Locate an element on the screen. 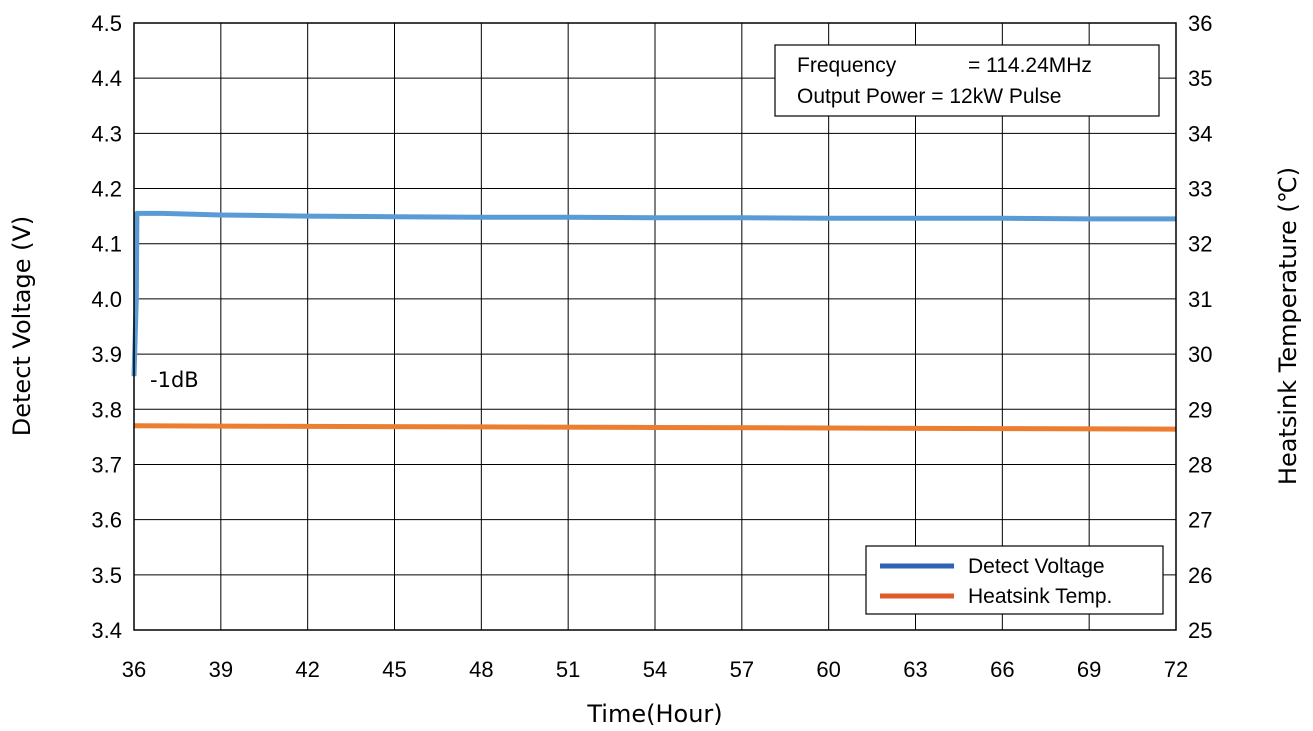 The image size is (1313, 731). y2-tick-label: 27 is located at coordinates (1200, 520).